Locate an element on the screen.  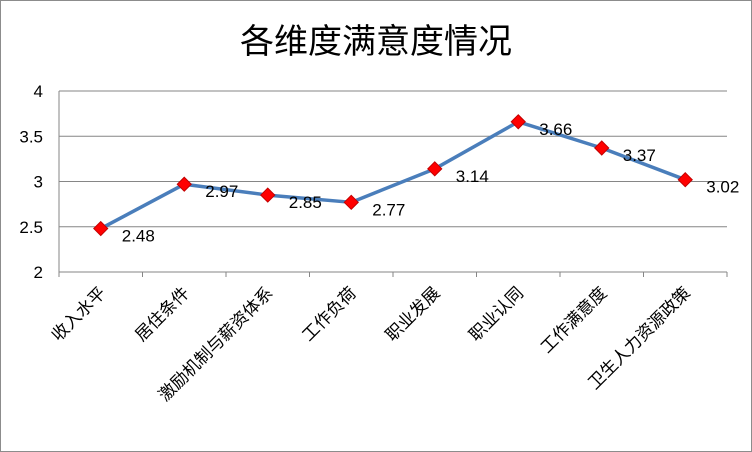
data-label: 2.97 is located at coordinates (221, 191).